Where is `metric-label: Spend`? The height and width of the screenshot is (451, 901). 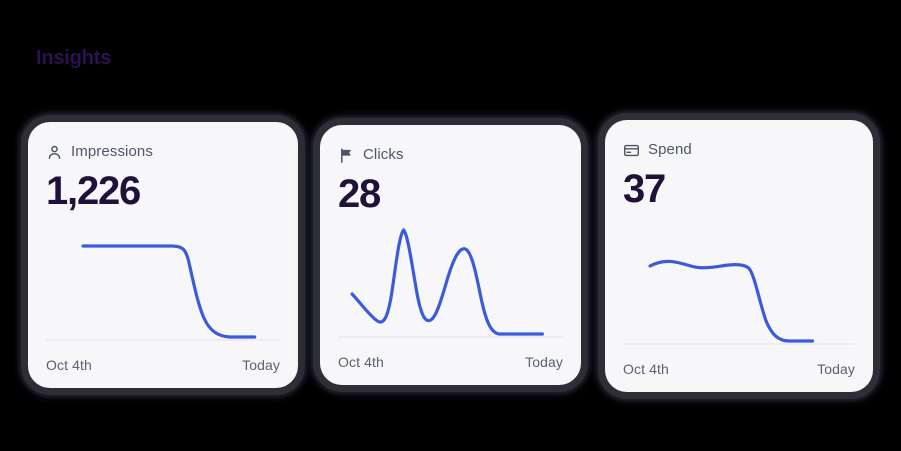 metric-label: Spend is located at coordinates (670, 149).